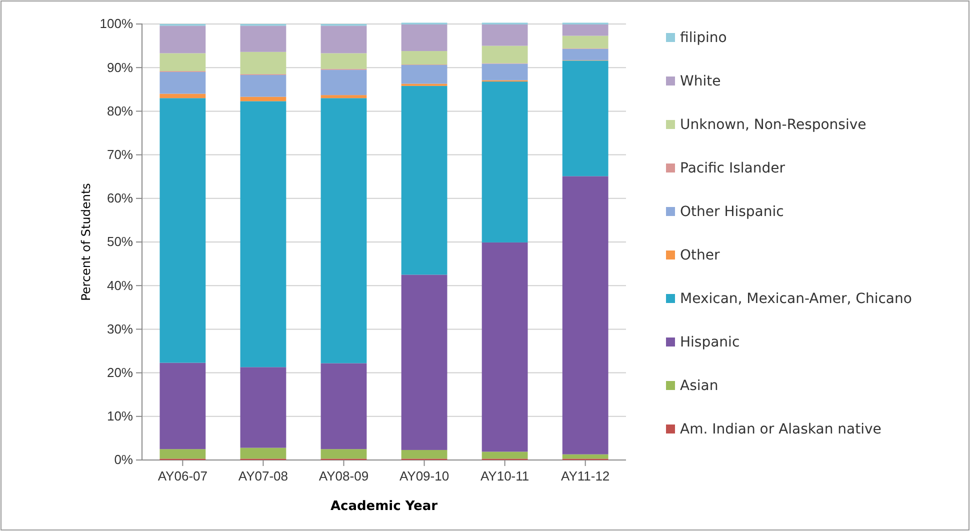  I want to click on legend-label: Pacific Islander, so click(733, 168).